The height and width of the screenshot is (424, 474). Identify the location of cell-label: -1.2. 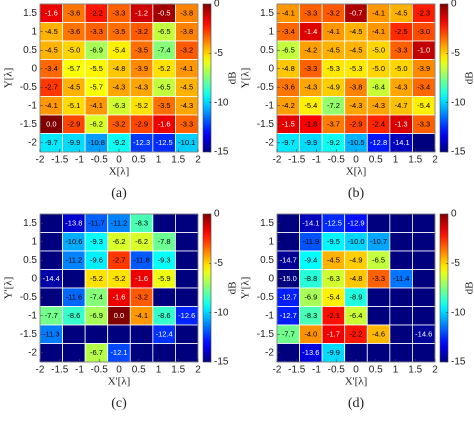
(141, 13).